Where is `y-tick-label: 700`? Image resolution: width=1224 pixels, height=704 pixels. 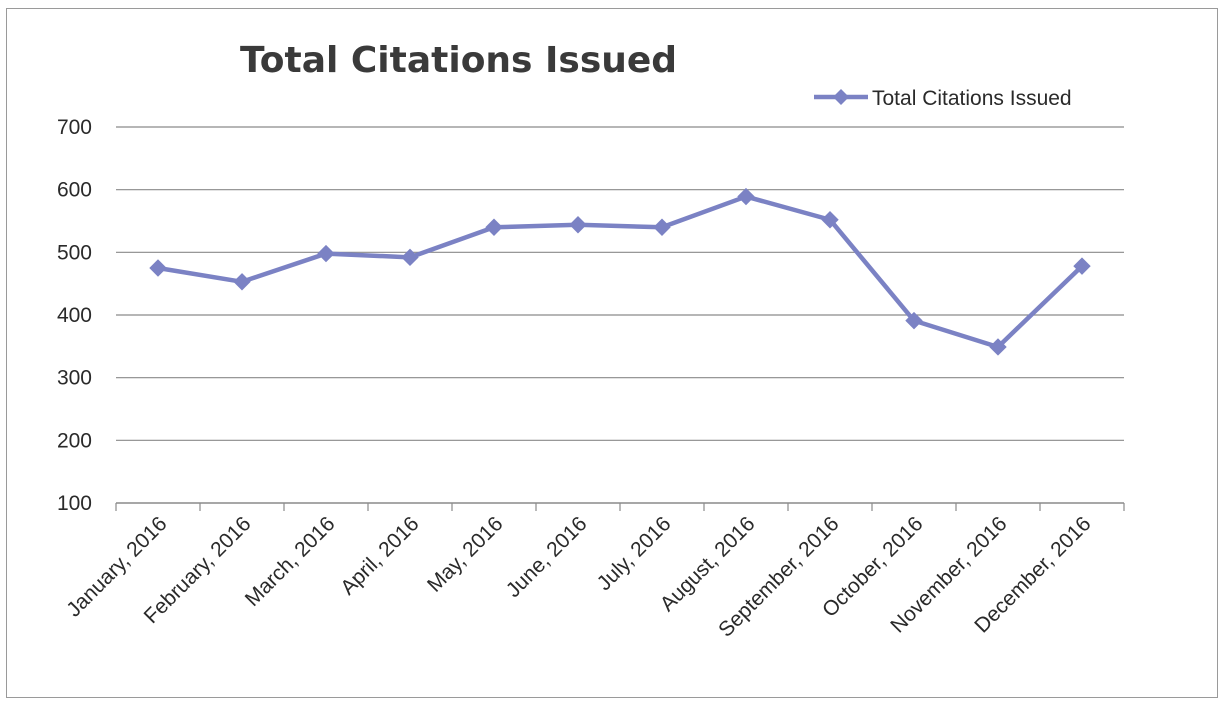 y-tick-label: 700 is located at coordinates (74, 127).